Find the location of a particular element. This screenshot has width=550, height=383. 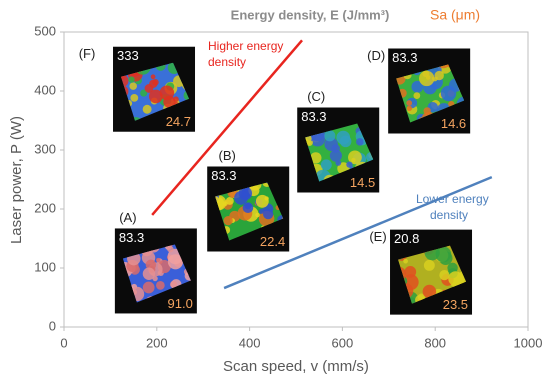

x-tick-label: 0 is located at coordinates (63, 342).